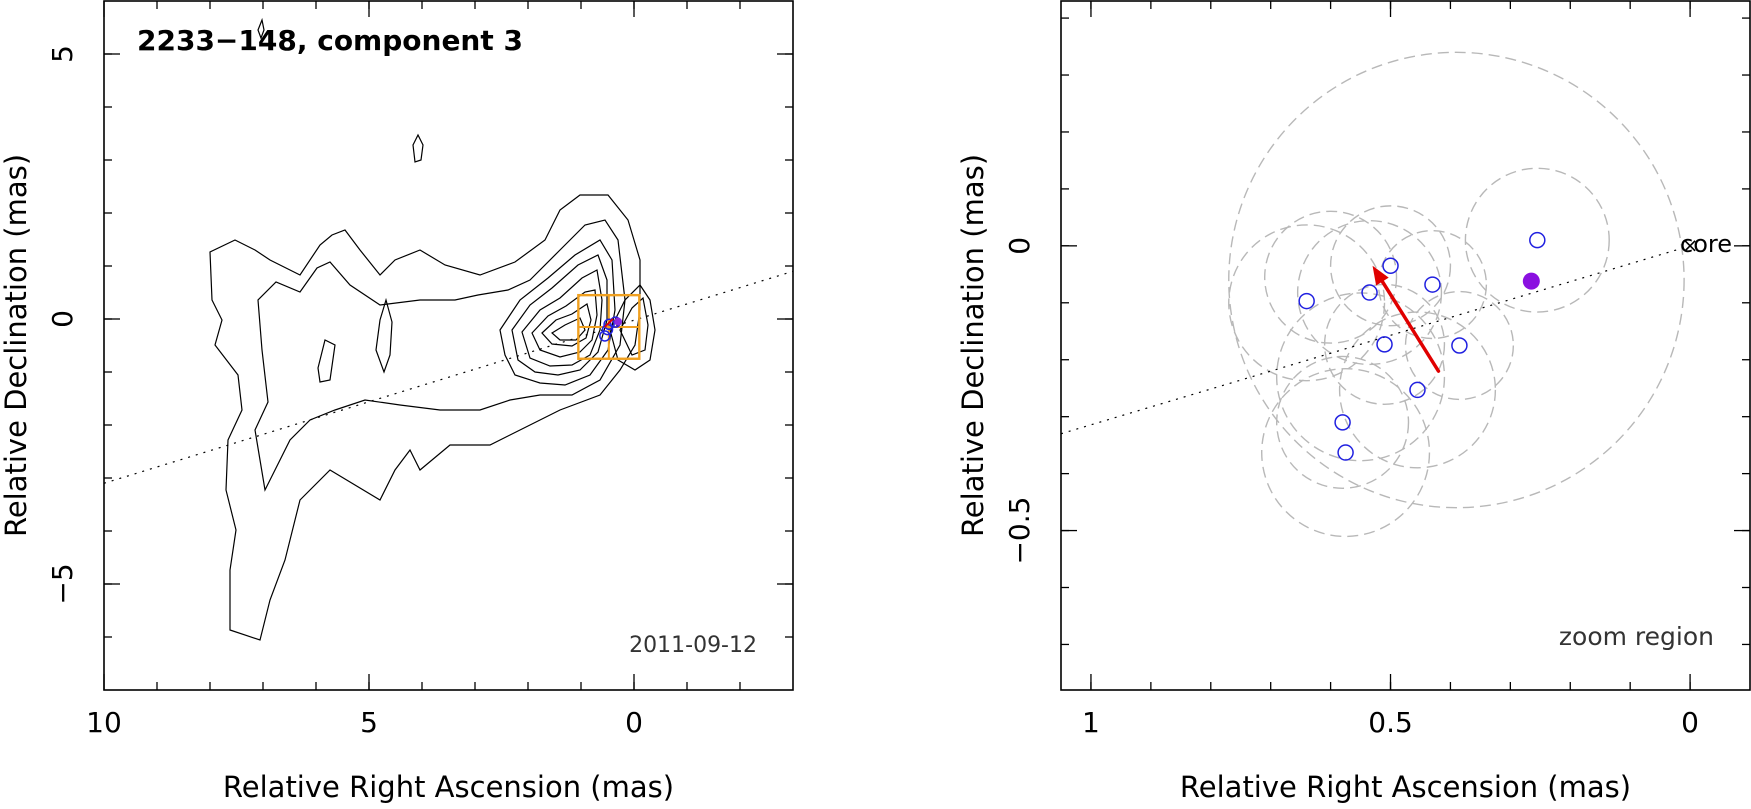 This screenshot has width=1751, height=809. What do you see at coordinates (1690, 722) in the screenshot?
I see `right-x-tick-label: 0` at bounding box center [1690, 722].